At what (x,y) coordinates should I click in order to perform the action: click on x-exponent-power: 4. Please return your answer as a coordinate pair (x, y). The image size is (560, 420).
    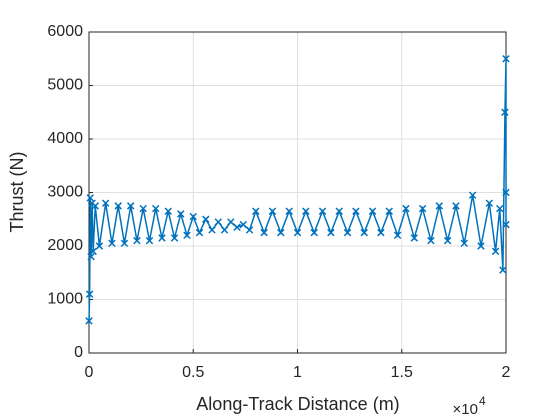
    Looking at the image, I should click on (482, 401).